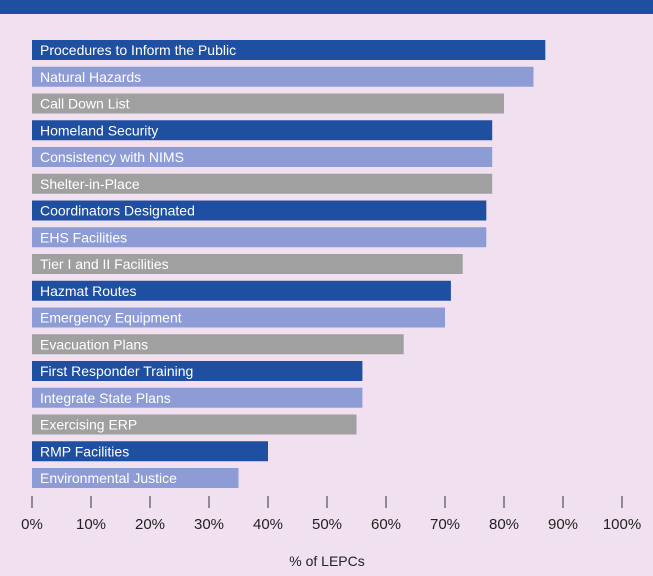  Describe the element at coordinates (327, 524) in the screenshot. I see `x-tick-label-5: 50%` at that location.